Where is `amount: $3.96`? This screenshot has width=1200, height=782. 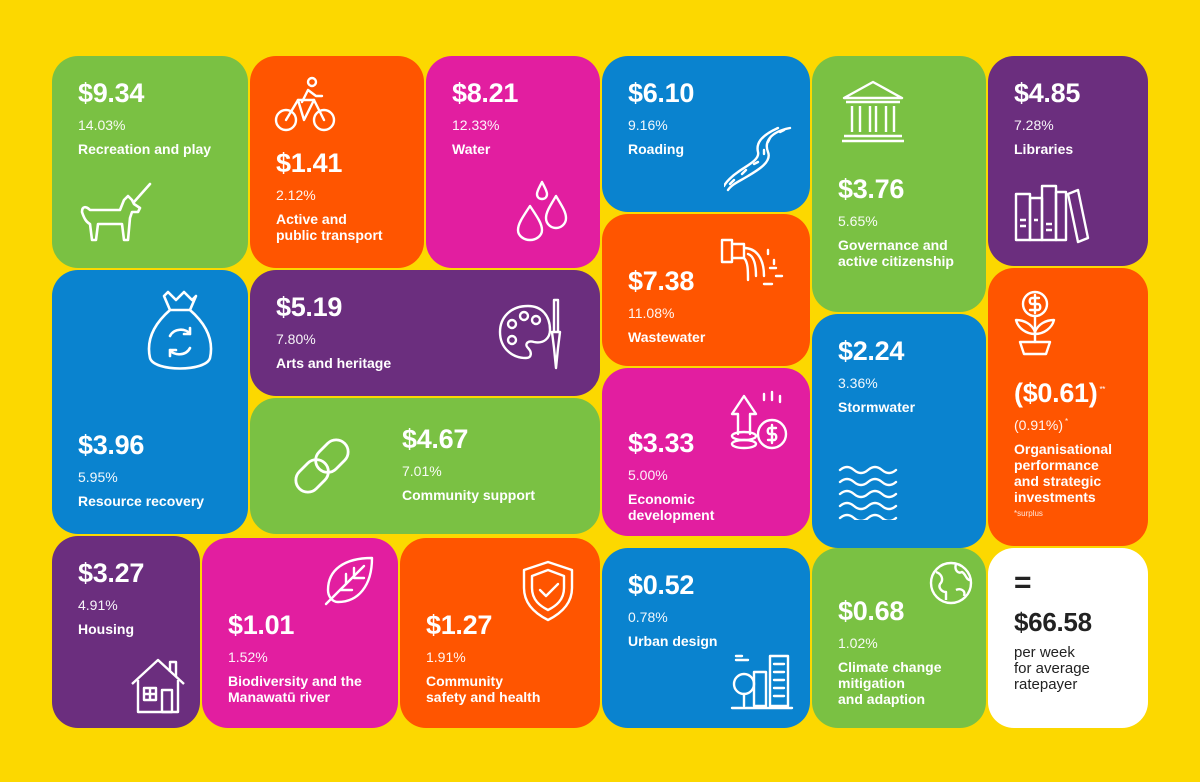
amount: $3.96 is located at coordinates (111, 445).